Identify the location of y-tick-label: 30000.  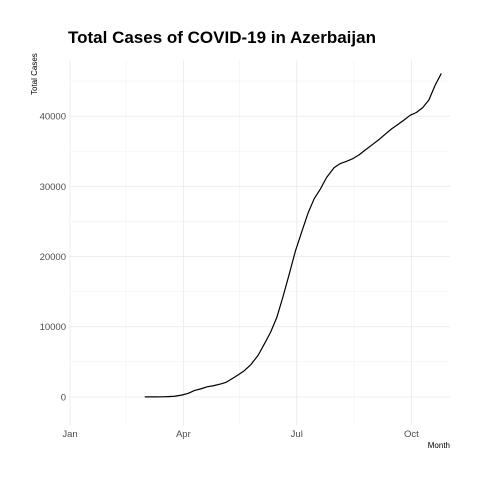
(53, 187).